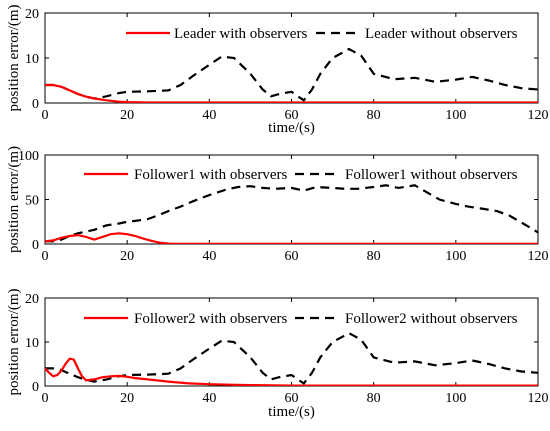 Image resolution: width=550 pixels, height=431 pixels. Describe the element at coordinates (210, 319) in the screenshot. I see `legend-label: Follower2 with observers` at that location.